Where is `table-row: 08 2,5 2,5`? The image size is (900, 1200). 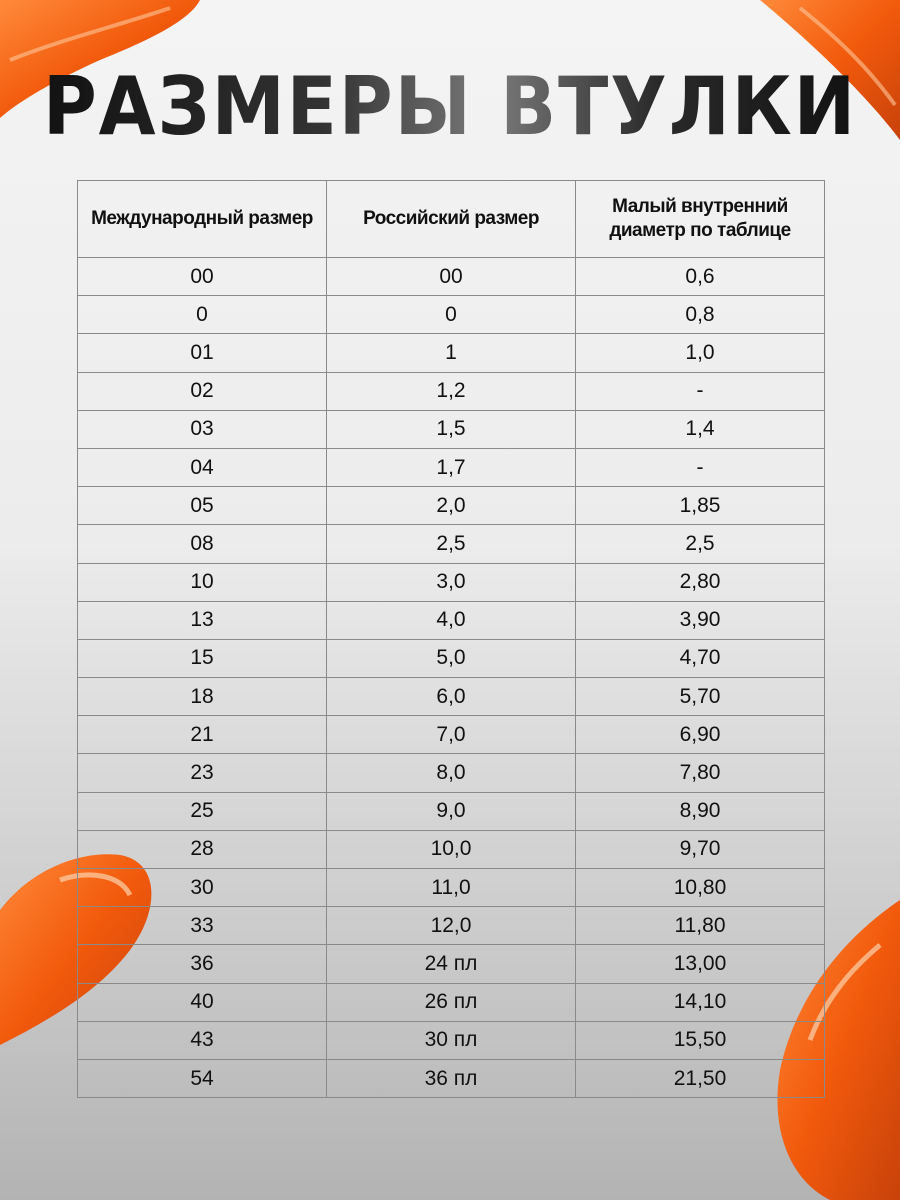 table-row: 08 2,5 2,5 is located at coordinates (451, 544).